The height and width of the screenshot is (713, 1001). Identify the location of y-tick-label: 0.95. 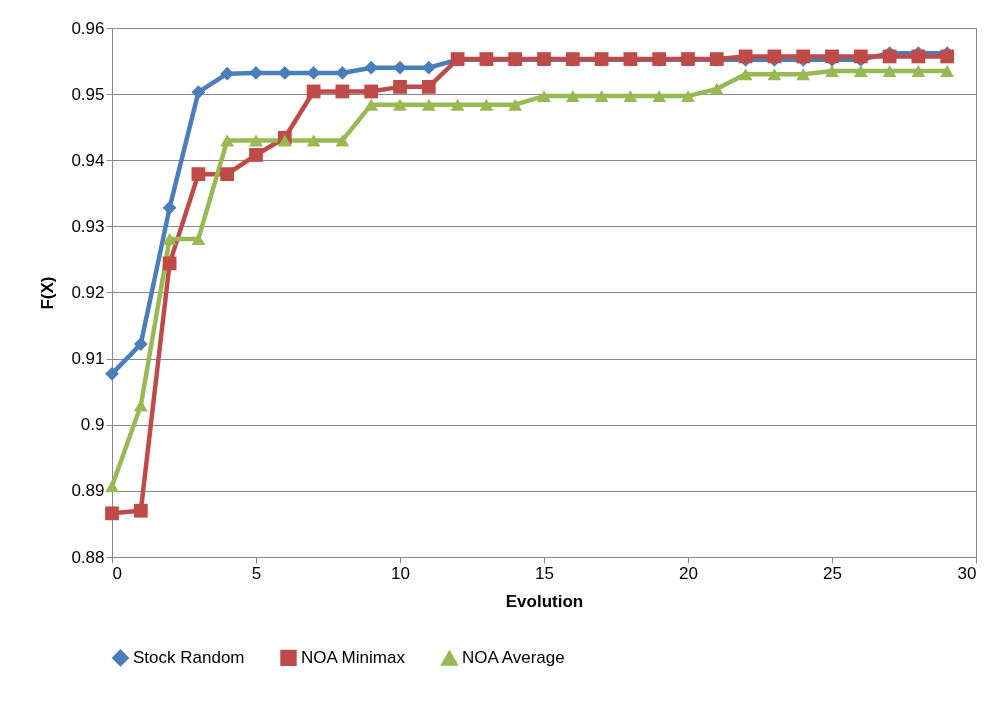
(88, 94).